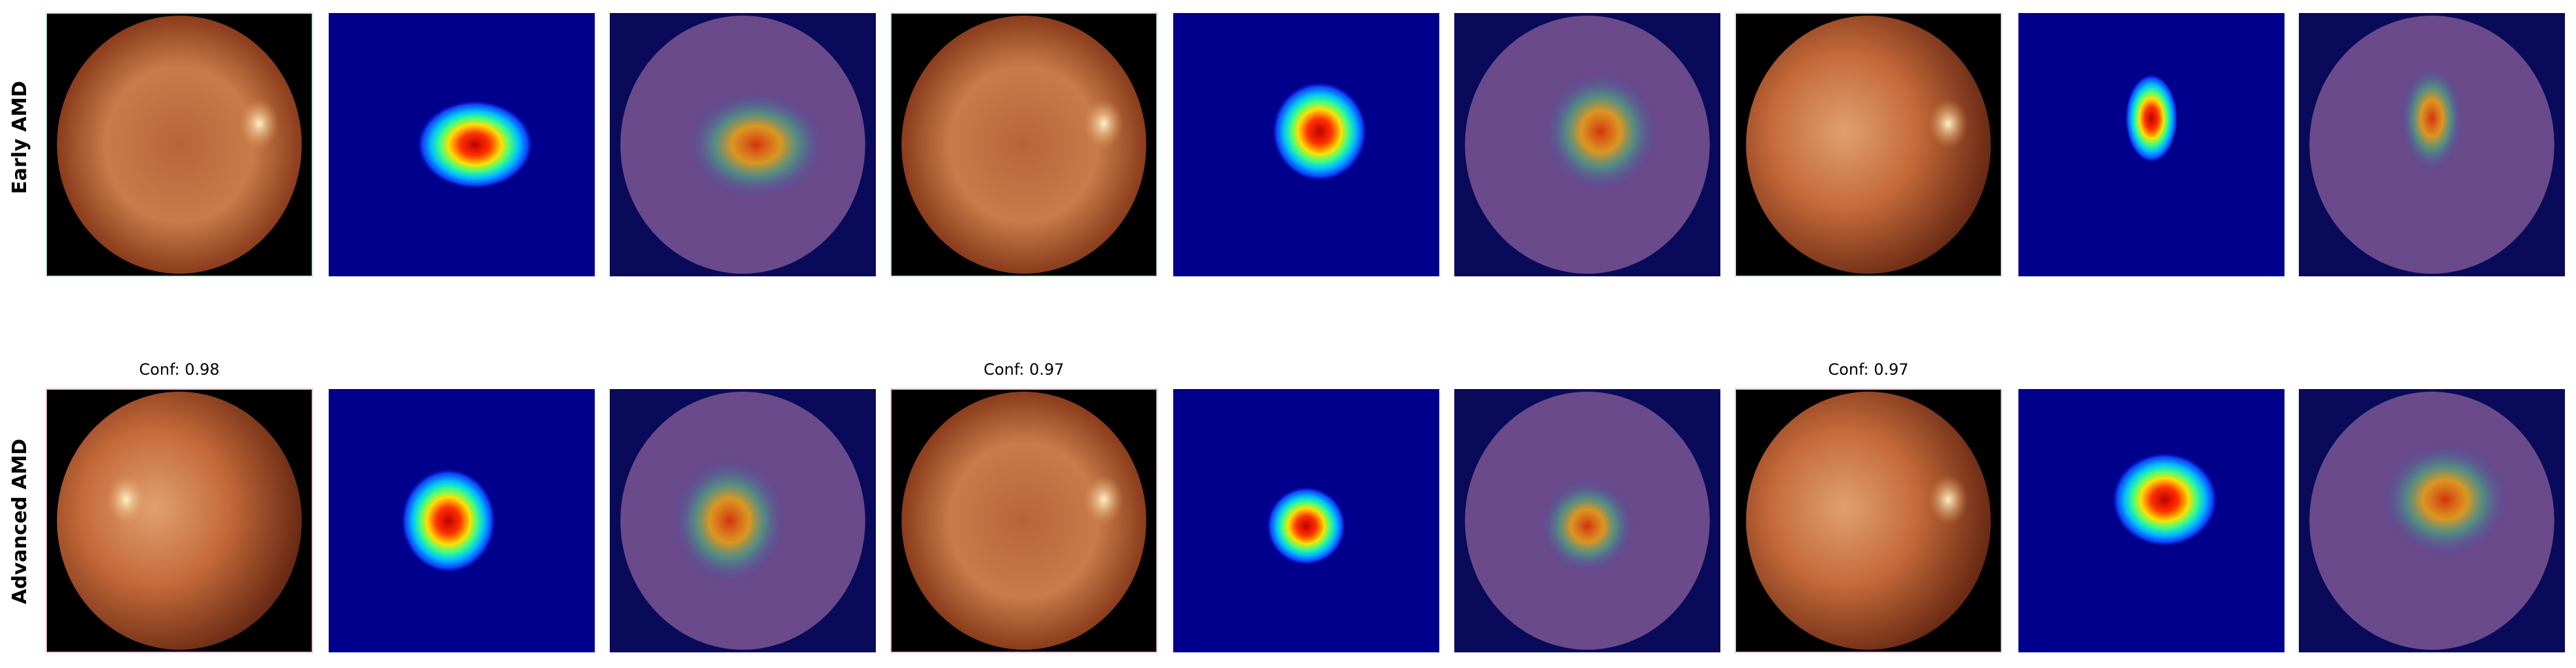 This screenshot has width=2576, height=668. What do you see at coordinates (19, 137) in the screenshot?
I see `row-label: Early AMD` at bounding box center [19, 137].